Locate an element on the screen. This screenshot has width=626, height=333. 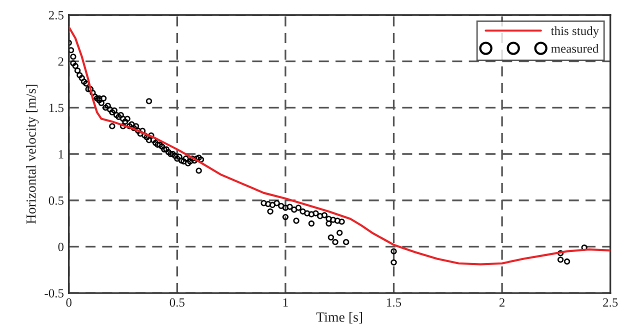
x-tick-label: 1.5 is located at coordinates (394, 302).